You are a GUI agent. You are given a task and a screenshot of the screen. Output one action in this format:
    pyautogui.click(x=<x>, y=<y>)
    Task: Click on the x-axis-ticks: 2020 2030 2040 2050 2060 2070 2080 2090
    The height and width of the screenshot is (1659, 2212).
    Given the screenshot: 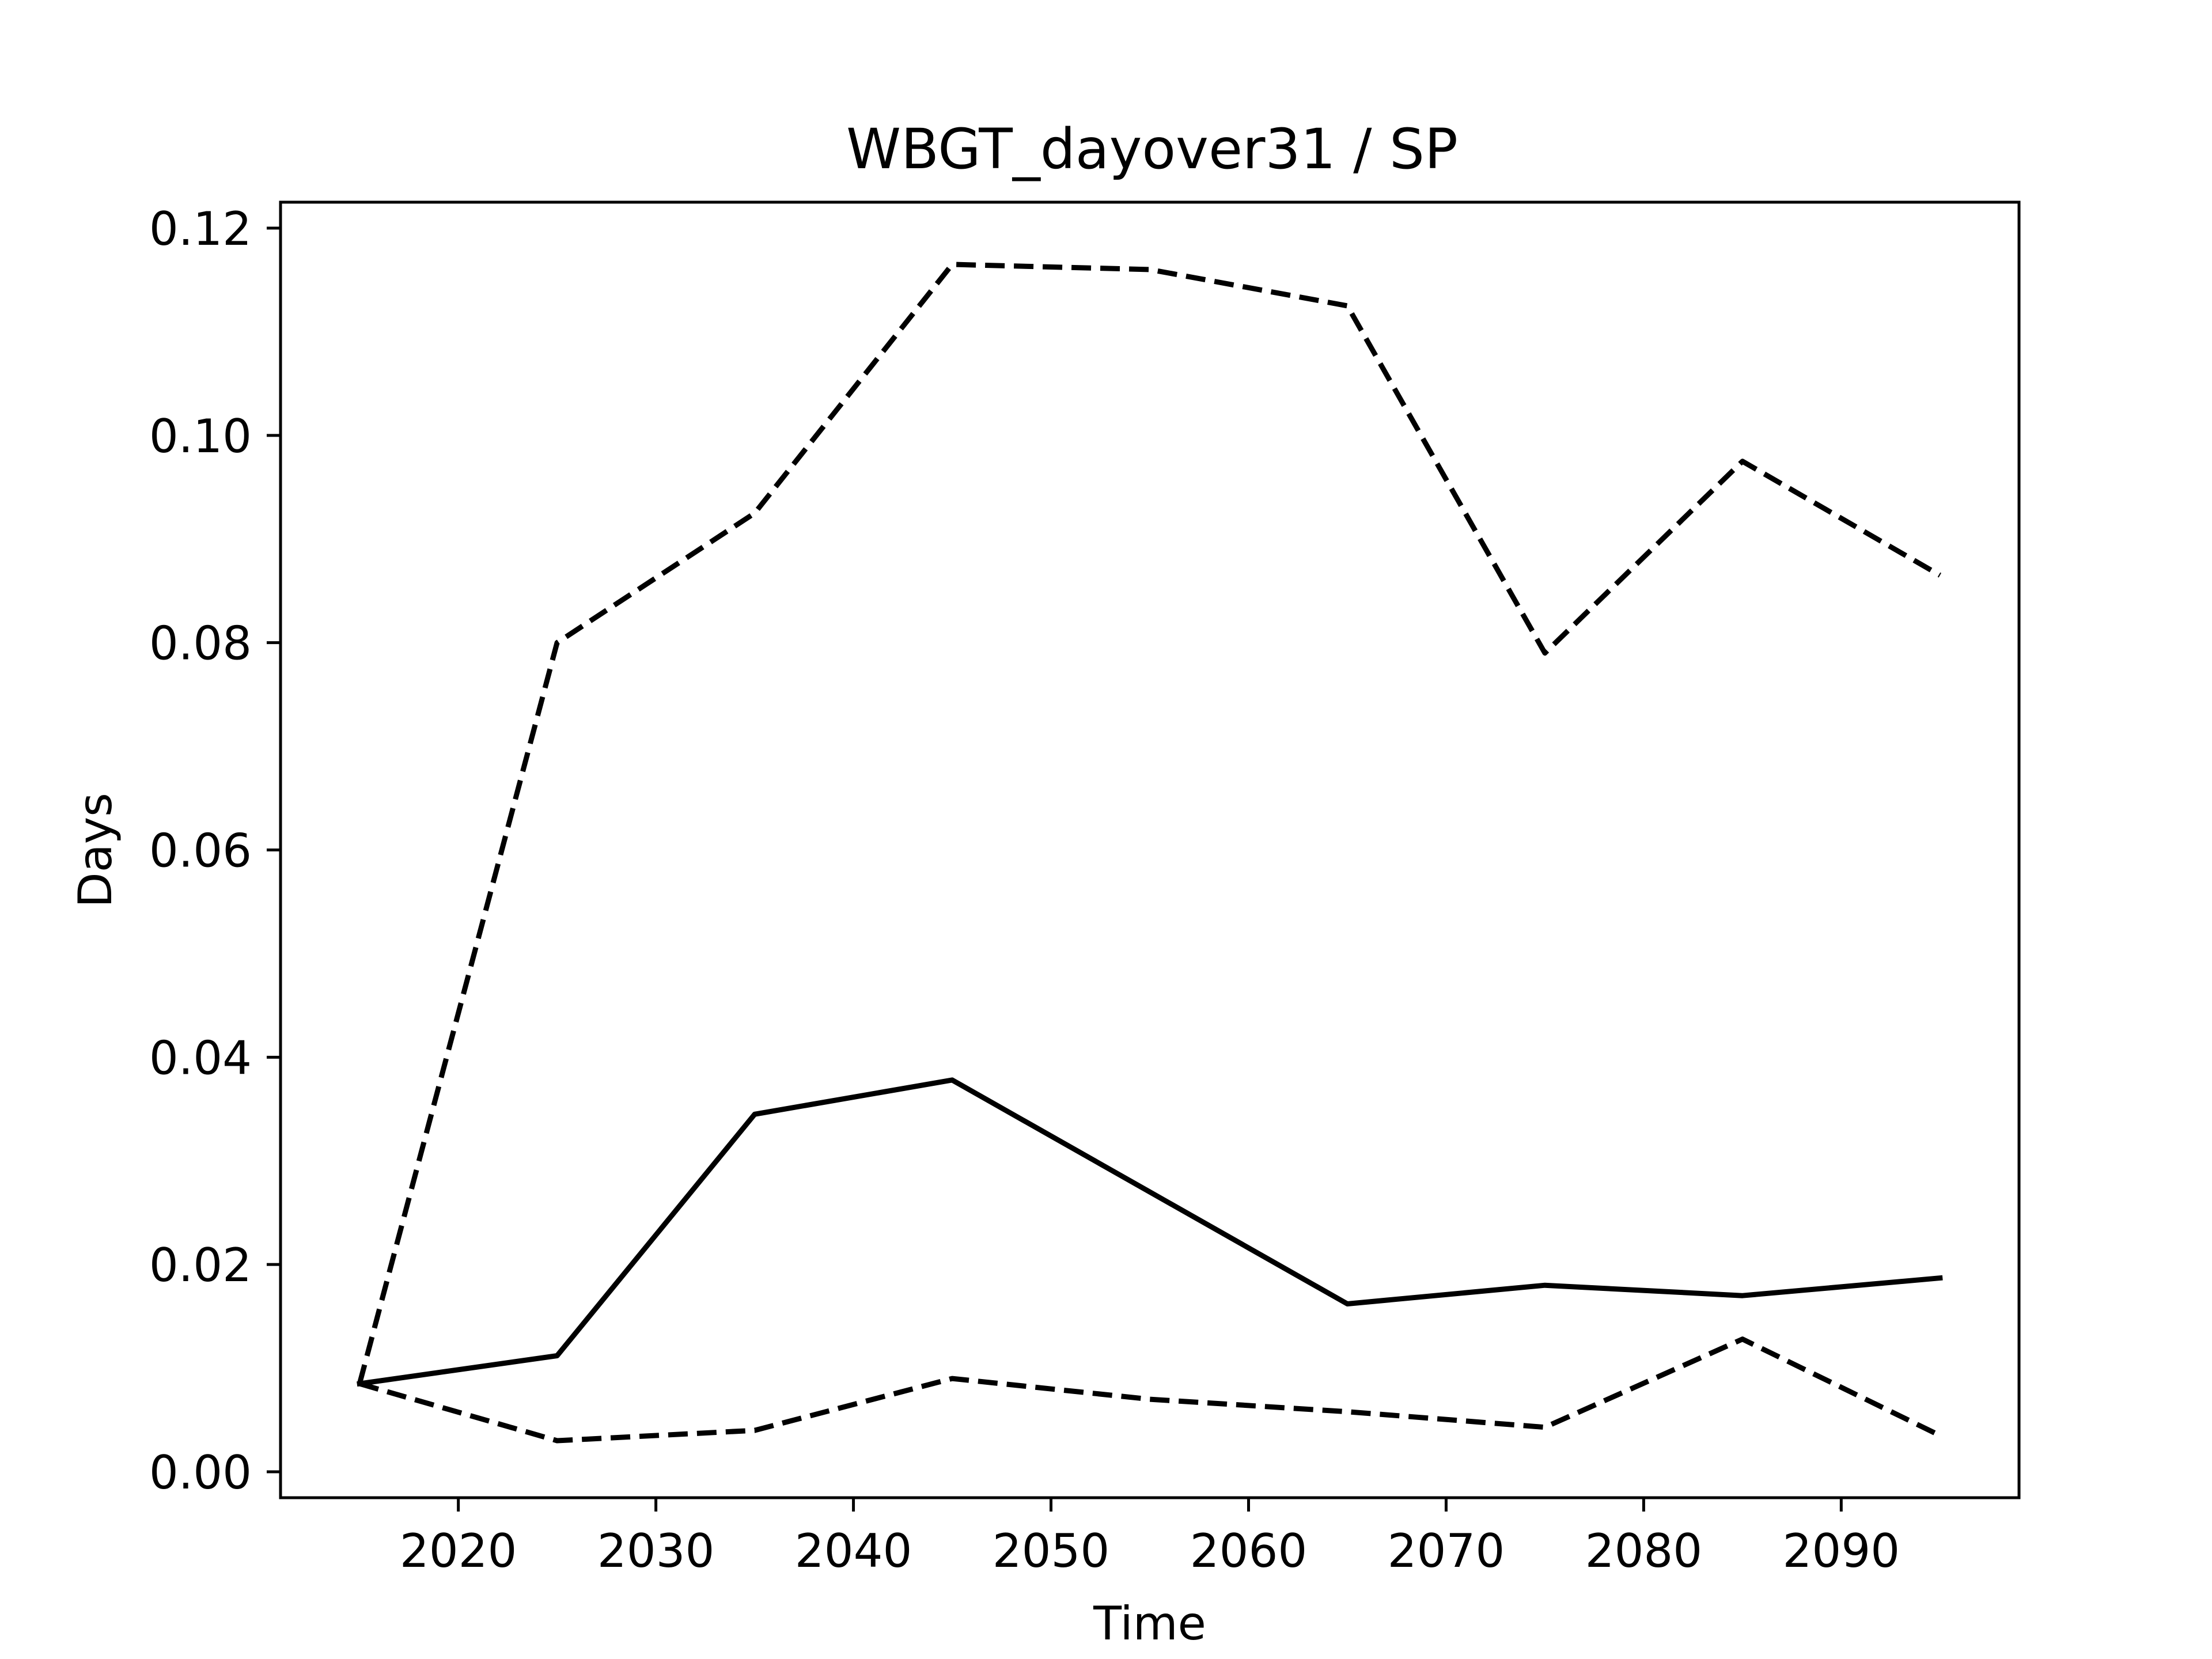 What is the action you would take?
    pyautogui.click(x=1150, y=1538)
    